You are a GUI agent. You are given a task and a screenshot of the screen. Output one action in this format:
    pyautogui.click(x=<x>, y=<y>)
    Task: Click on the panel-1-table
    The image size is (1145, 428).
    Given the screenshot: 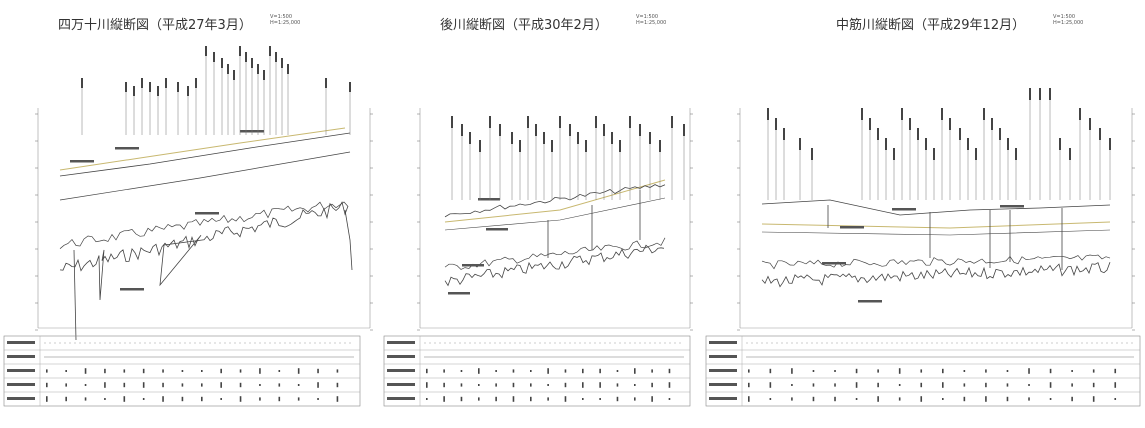 What is the action you would take?
    pyautogui.click(x=182, y=371)
    